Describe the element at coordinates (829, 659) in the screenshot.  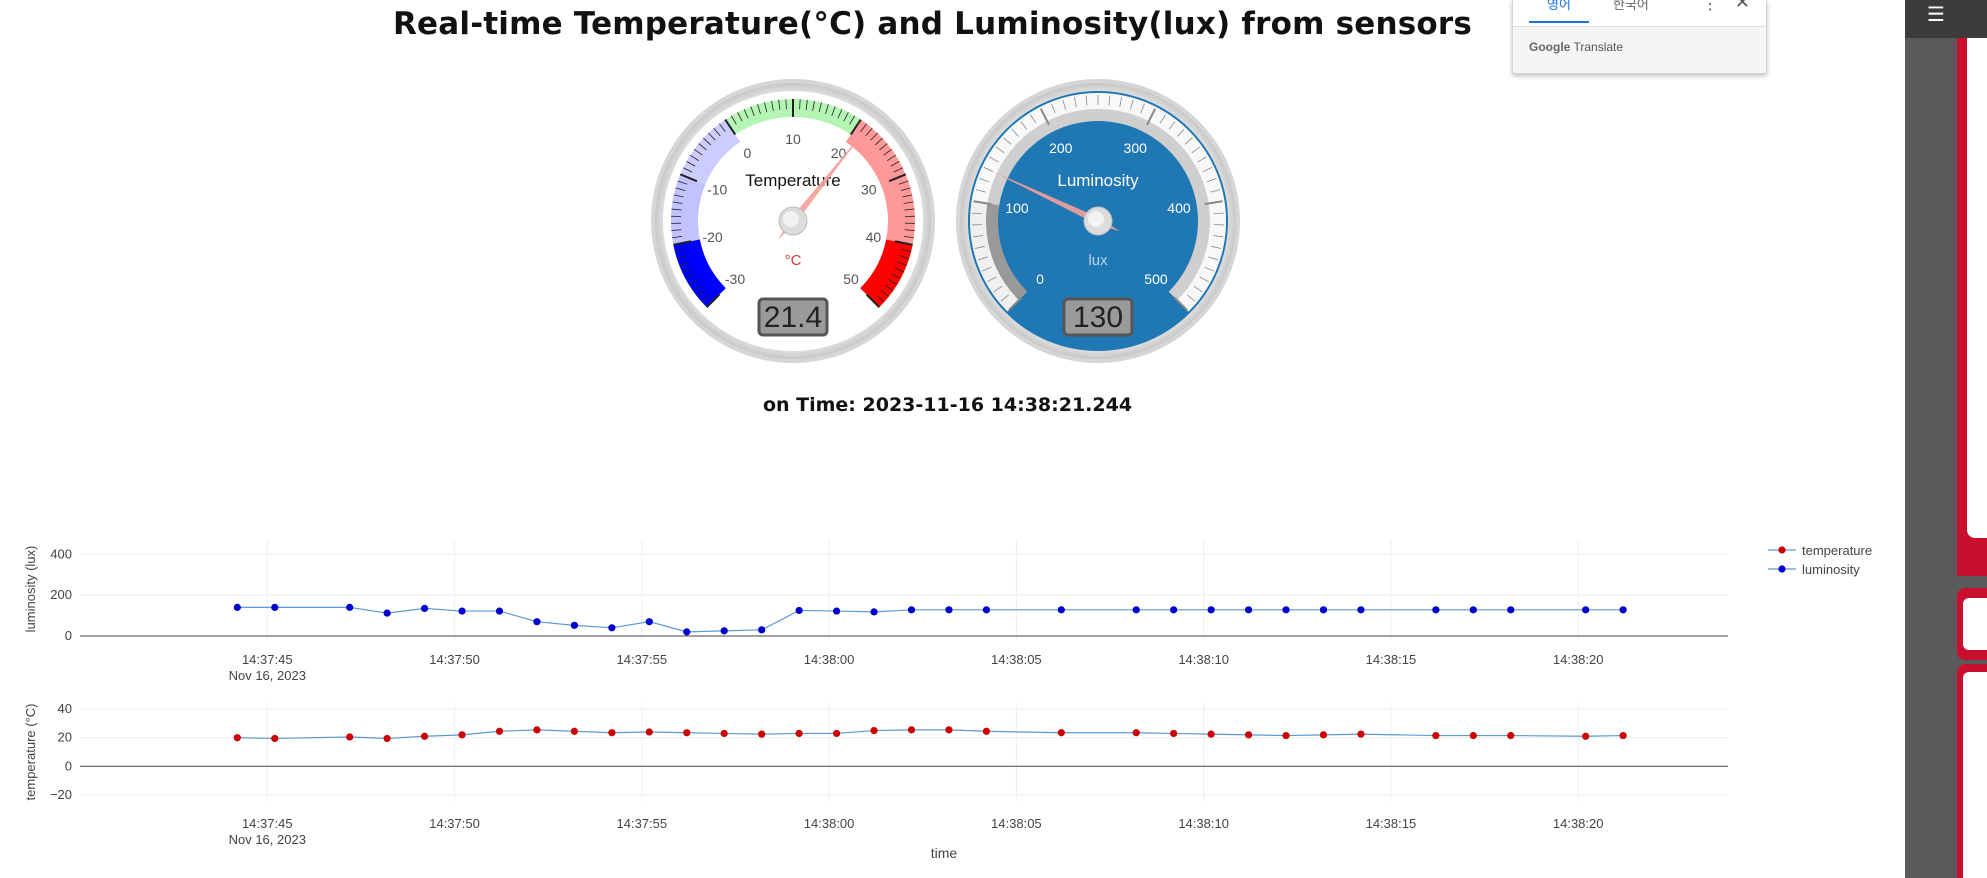
I see `x-tick-label: 14:38:00` at that location.